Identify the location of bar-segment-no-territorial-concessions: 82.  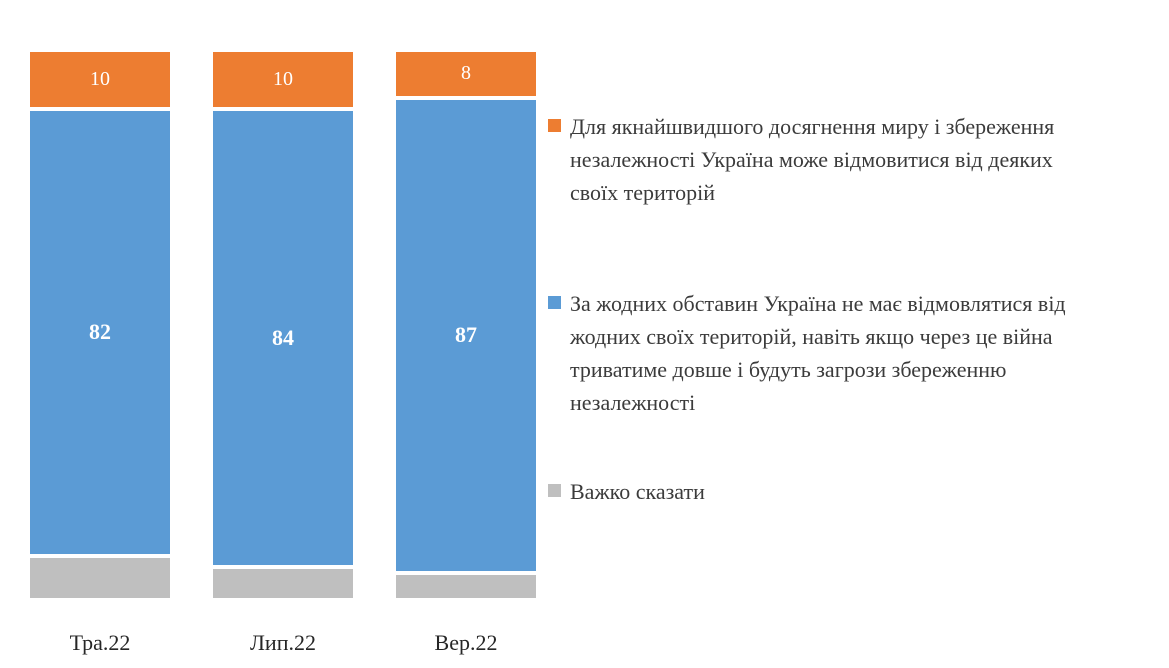
(100, 330).